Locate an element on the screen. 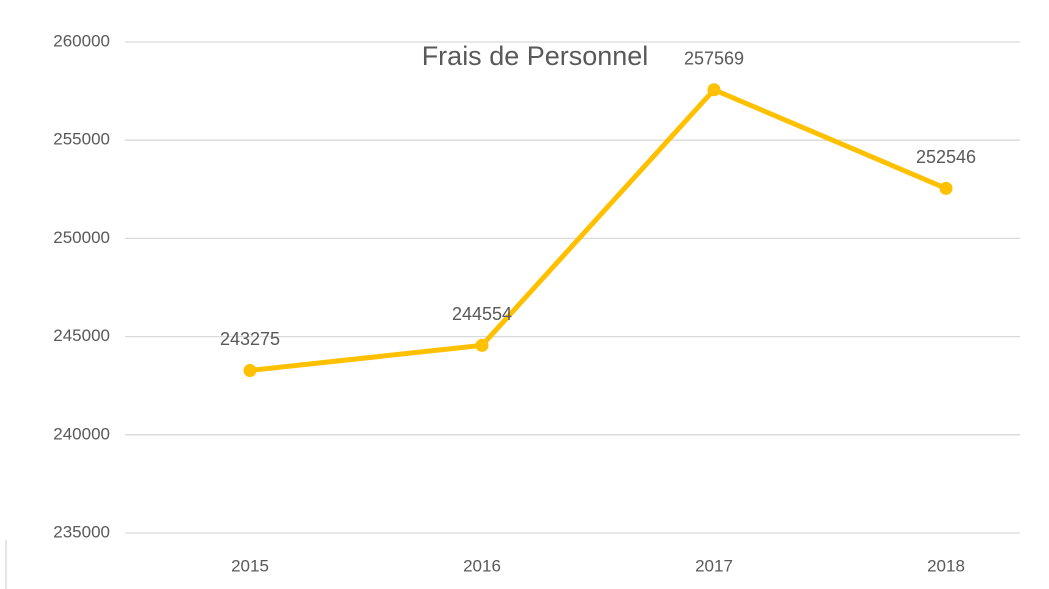  y-tick-label: 235000 is located at coordinates (81, 531).